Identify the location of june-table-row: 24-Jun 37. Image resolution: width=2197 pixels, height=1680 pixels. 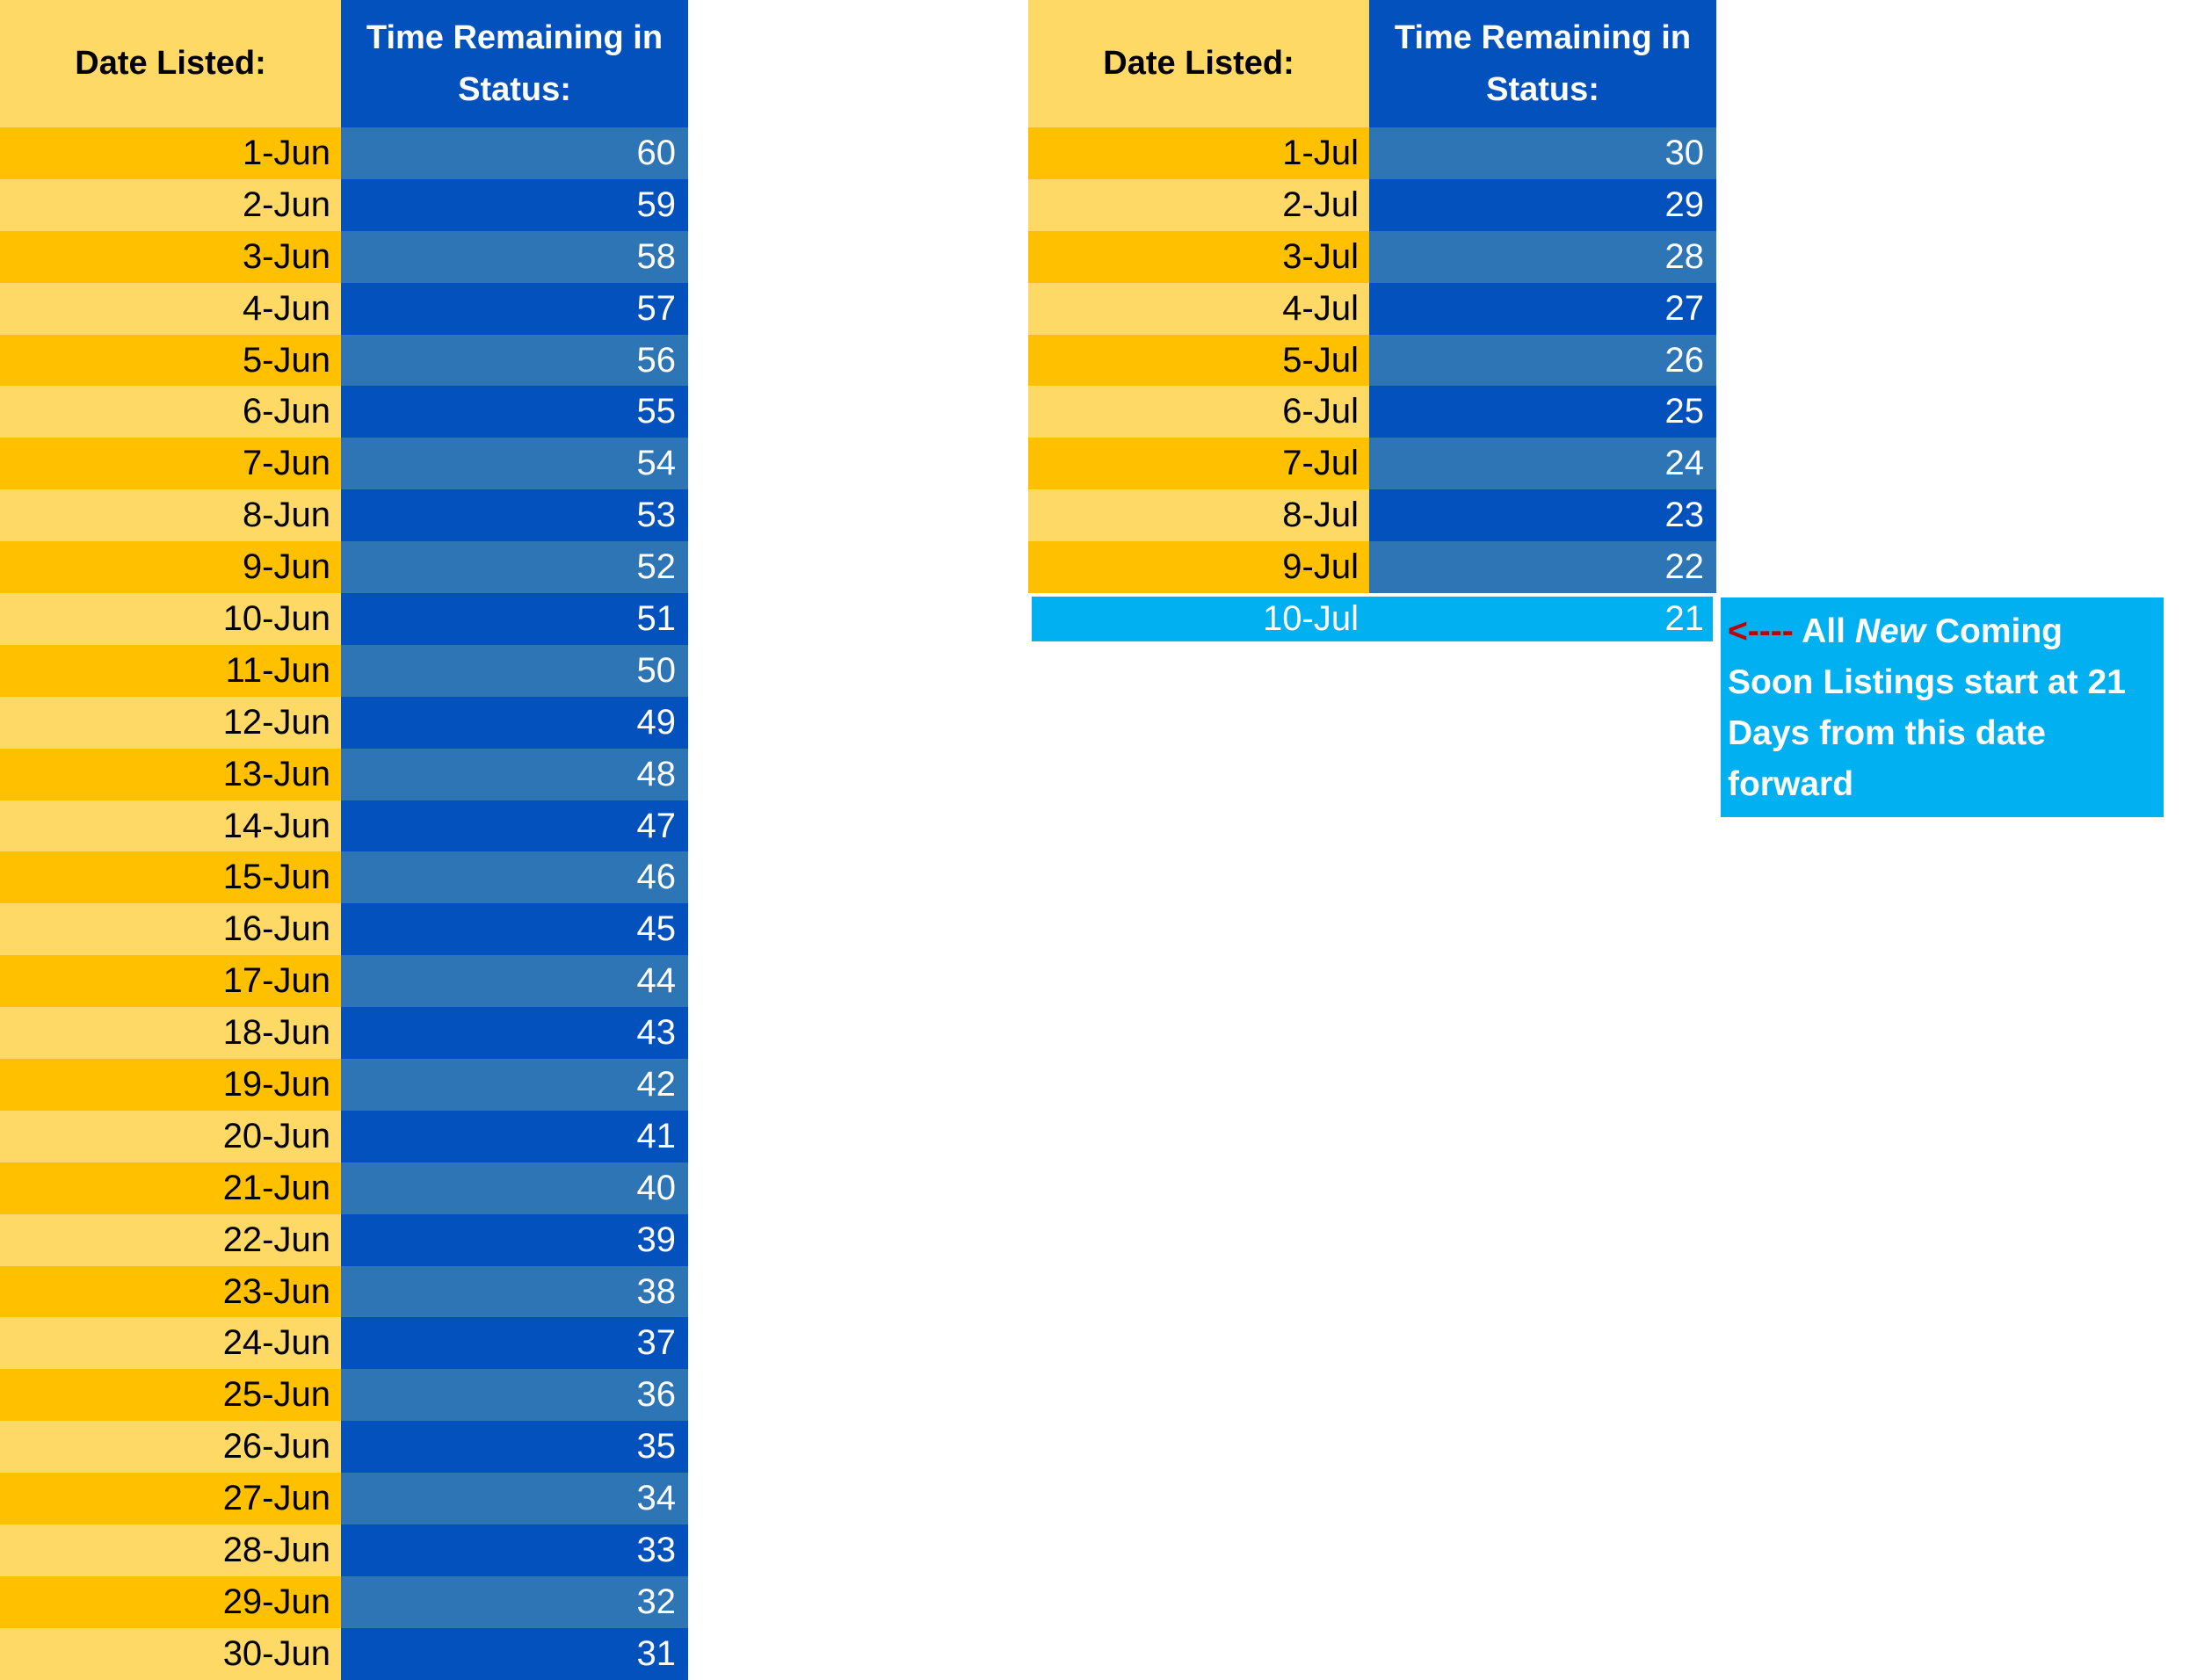
(344, 1343).